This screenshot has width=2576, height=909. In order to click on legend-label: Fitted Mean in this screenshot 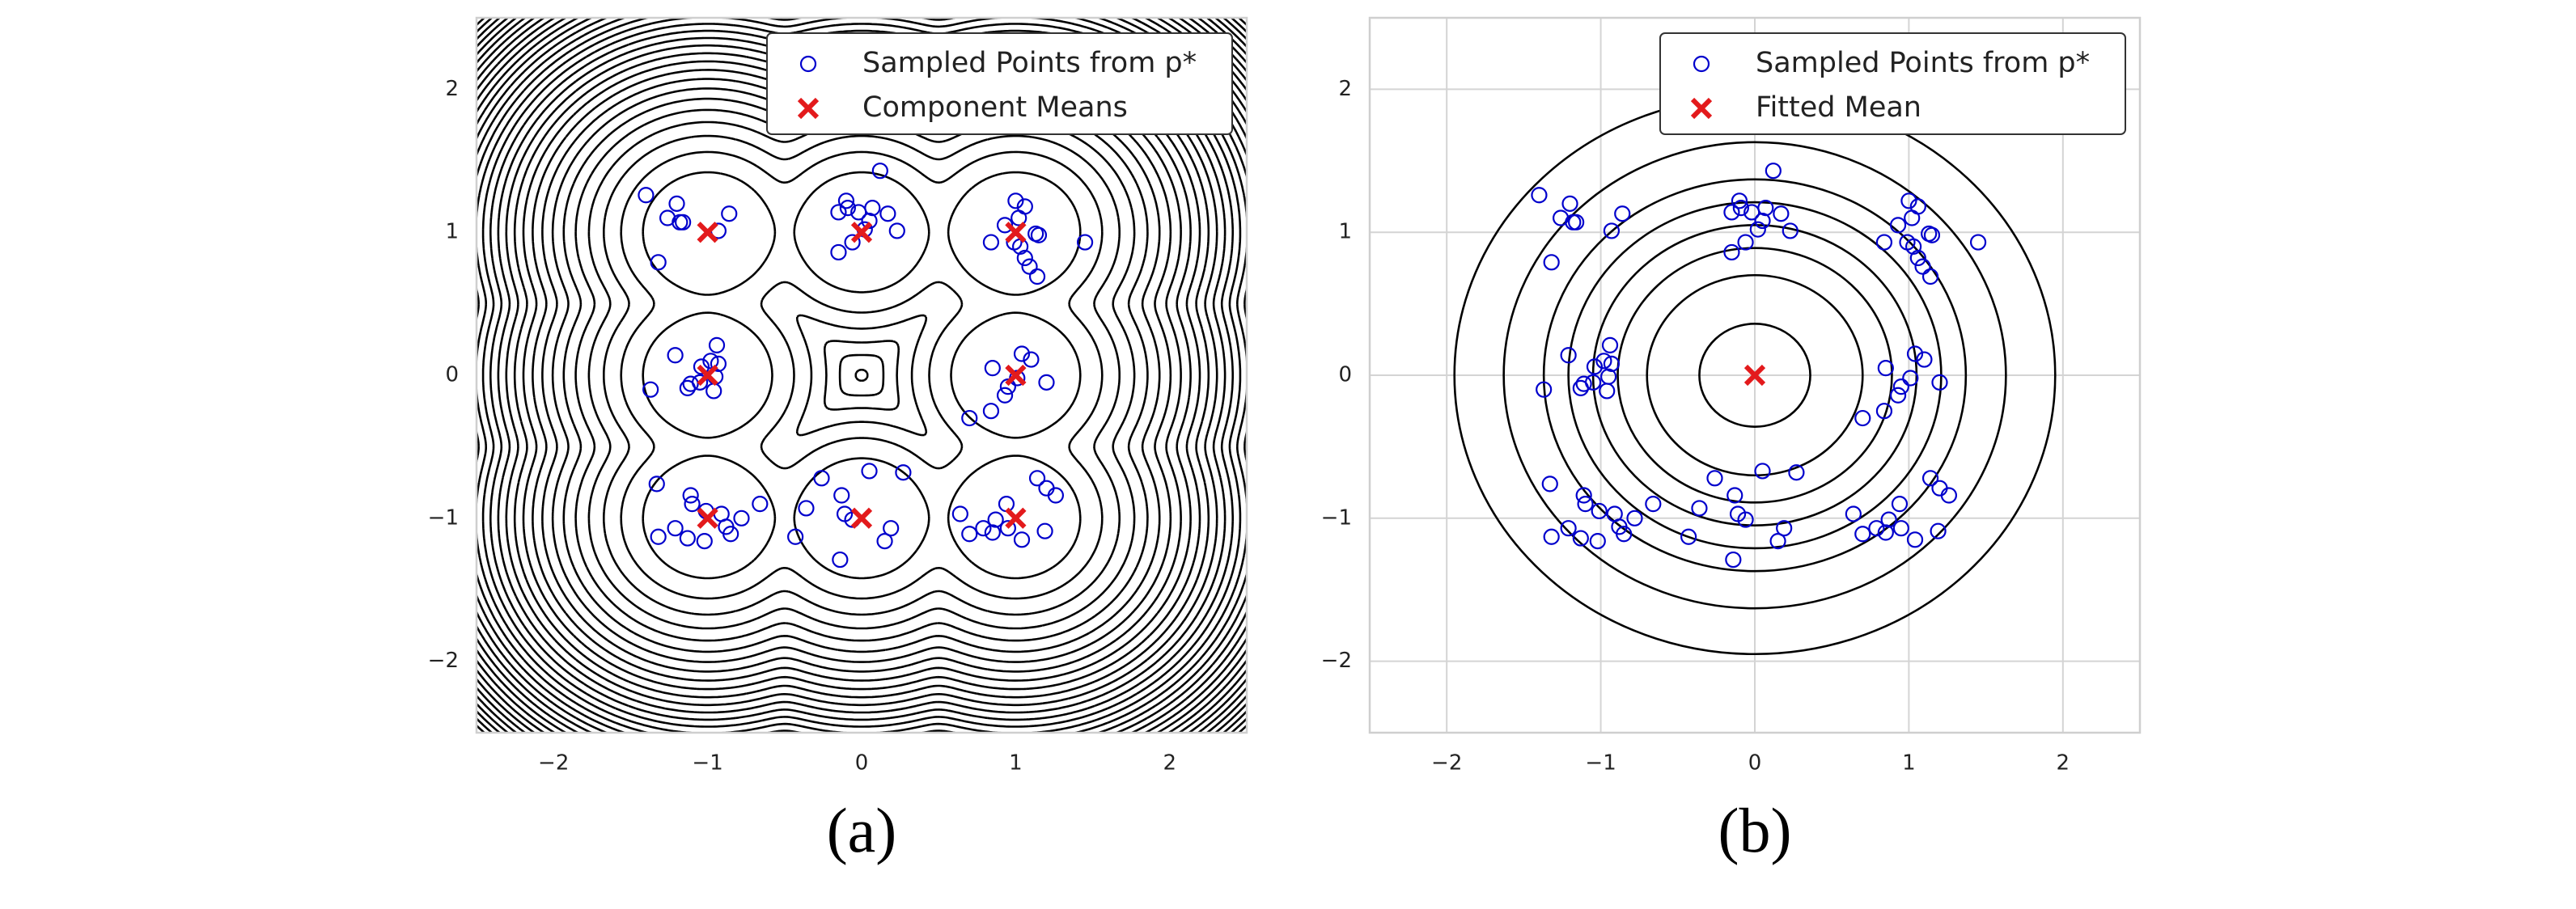, I will do `click(1838, 107)`.